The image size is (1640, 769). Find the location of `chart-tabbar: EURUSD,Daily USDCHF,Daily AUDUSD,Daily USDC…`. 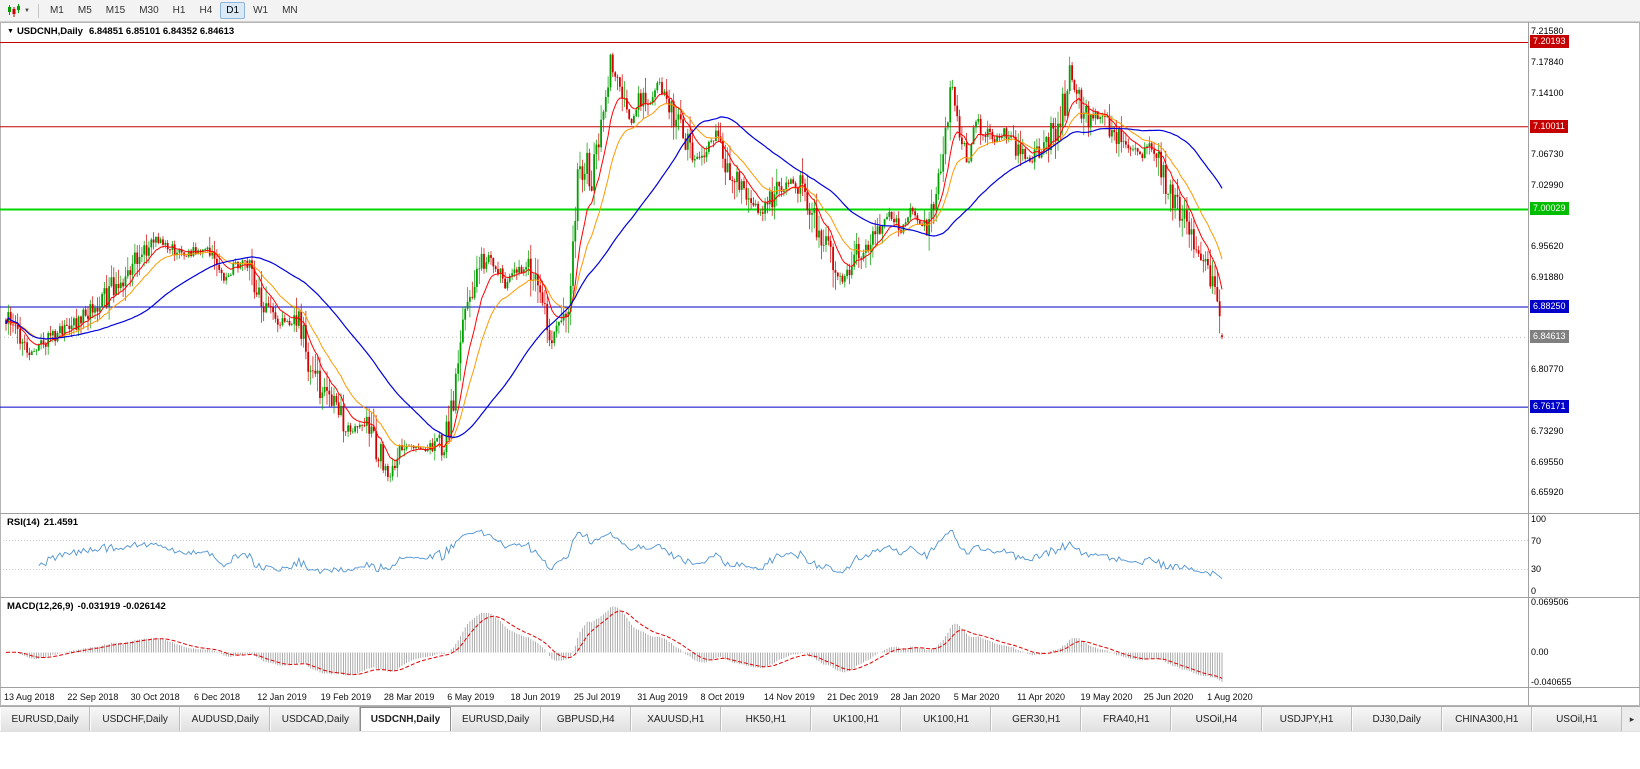

chart-tabbar: EURUSD,Daily USDCHF,Daily AUDUSD,Daily USDC… is located at coordinates (820, 718).